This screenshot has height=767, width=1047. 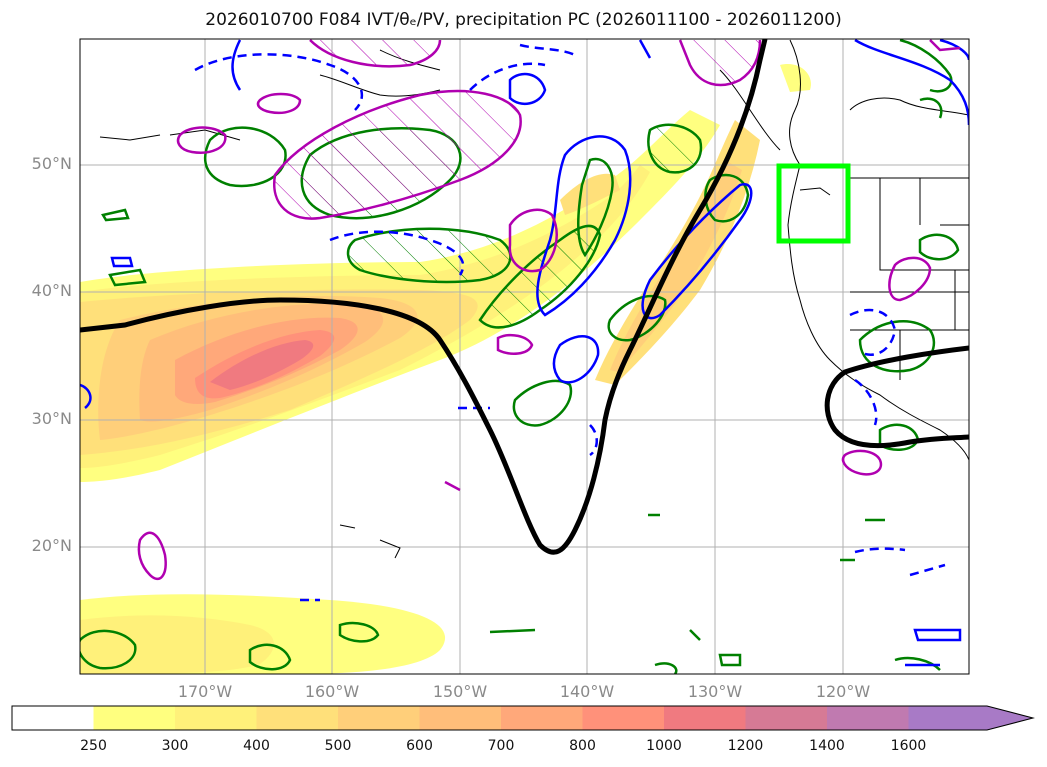 I want to click on target-region-box, so click(x=813, y=203).